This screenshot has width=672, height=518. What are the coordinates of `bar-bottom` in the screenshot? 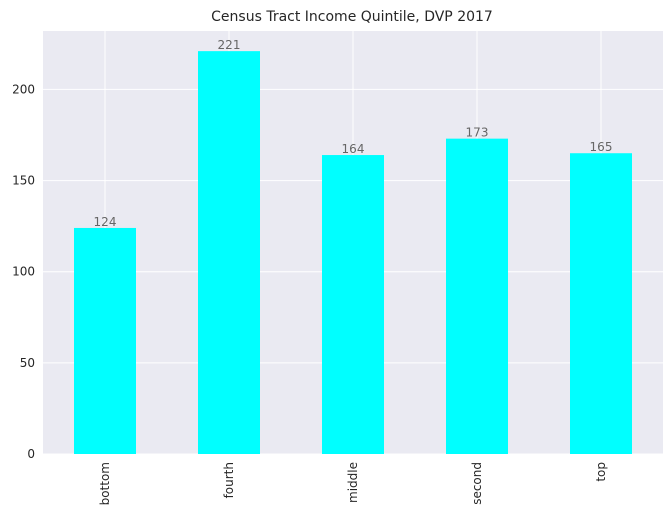 It's located at (105, 340).